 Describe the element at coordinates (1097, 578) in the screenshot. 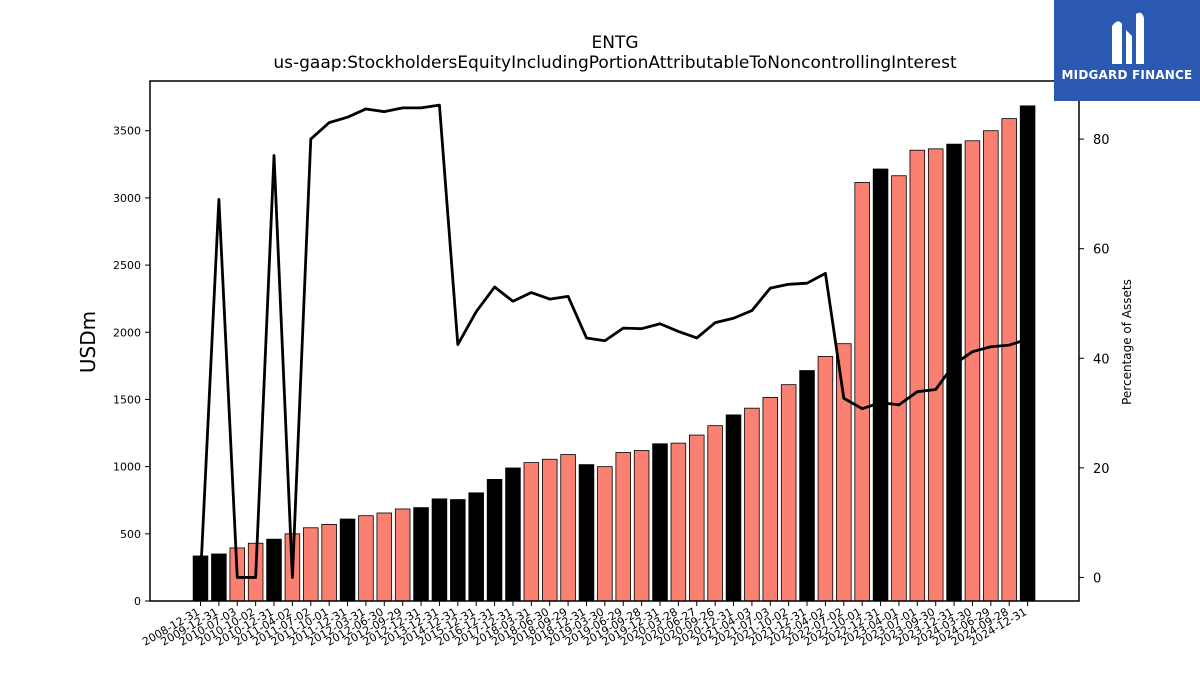

I see `y2-tick-label: 0` at that location.